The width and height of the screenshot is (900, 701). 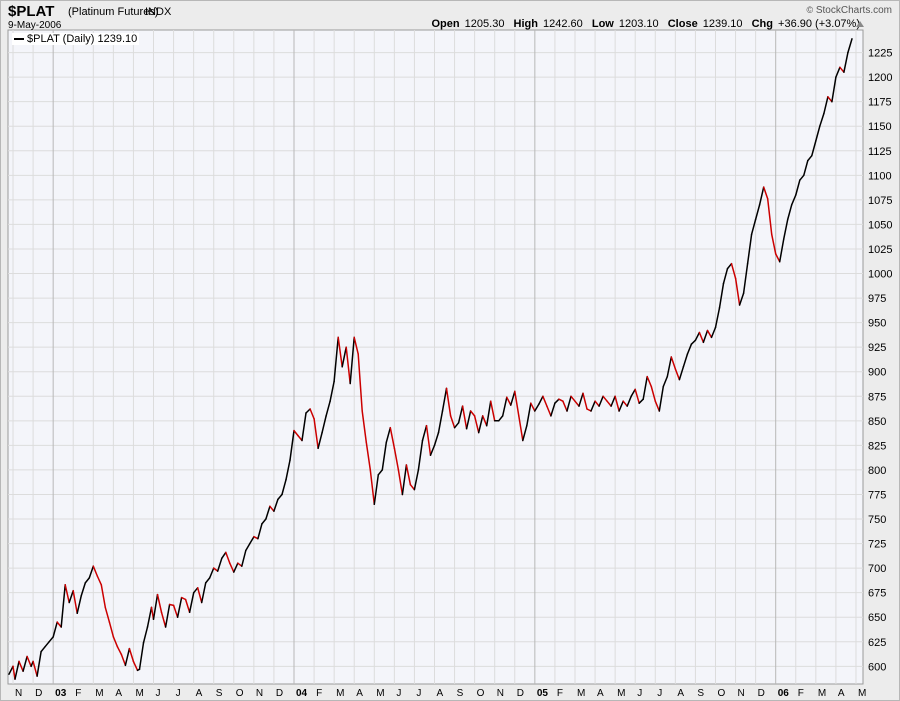 What do you see at coordinates (819, 24) in the screenshot?
I see `chg-value: +36.90 (+3.07%)` at bounding box center [819, 24].